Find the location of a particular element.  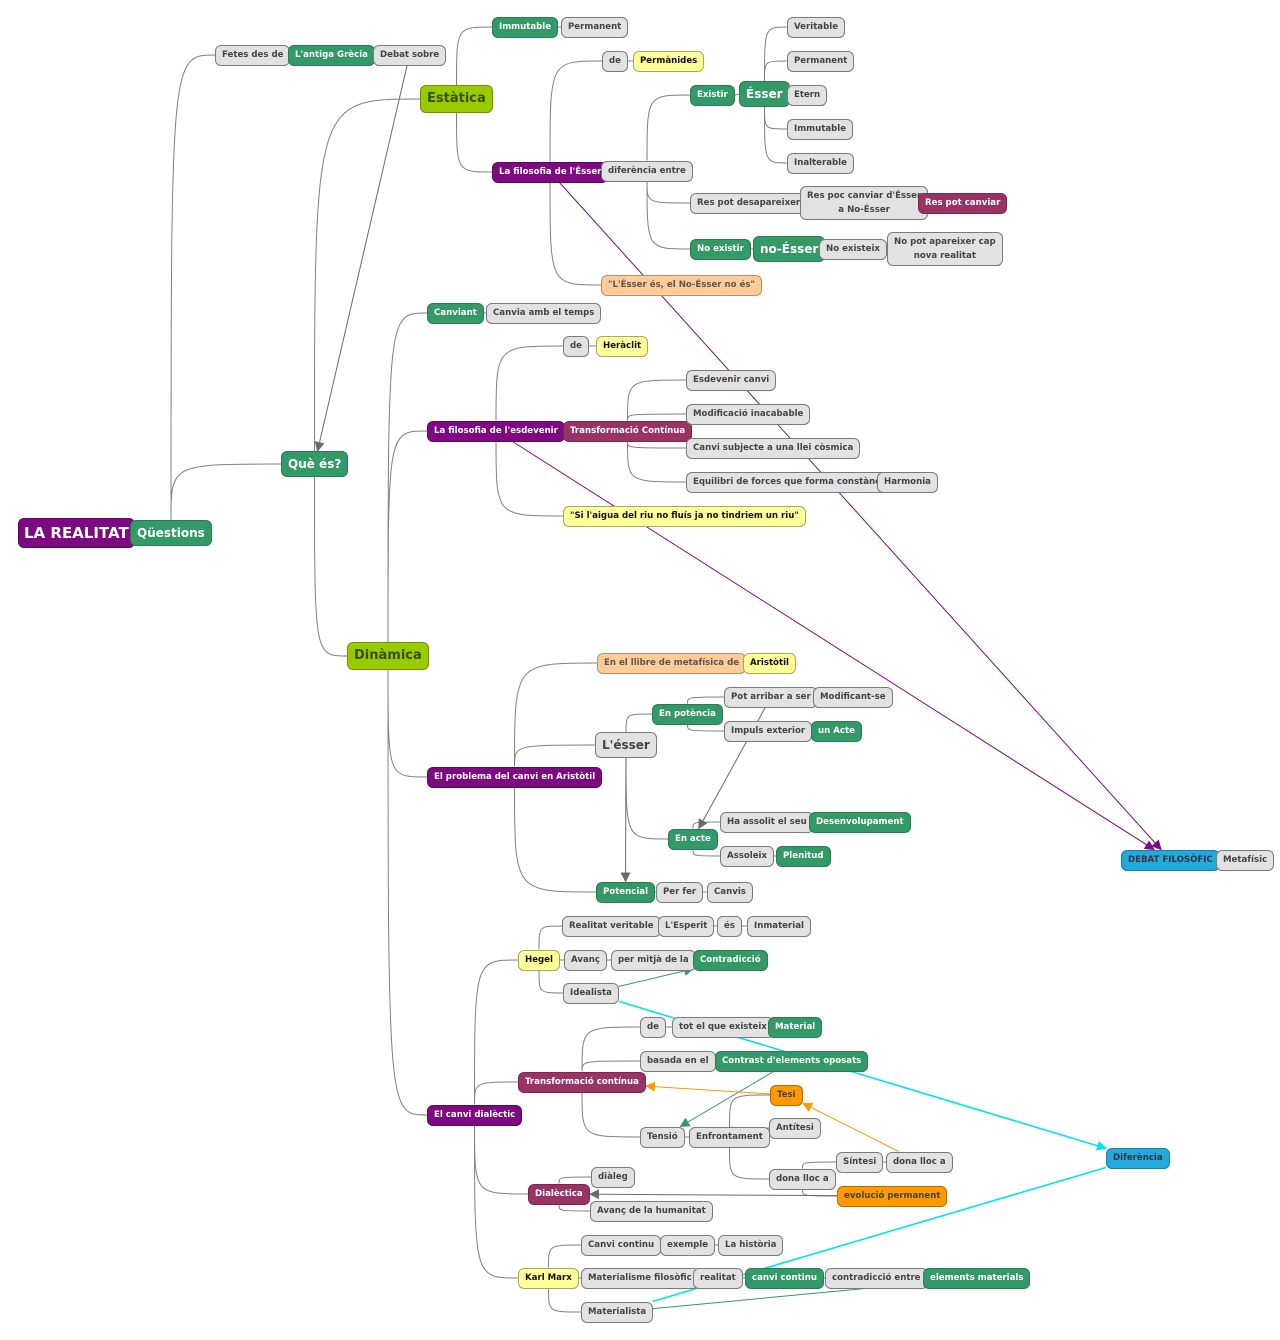

node-plenitud: Plenitud is located at coordinates (803, 856).